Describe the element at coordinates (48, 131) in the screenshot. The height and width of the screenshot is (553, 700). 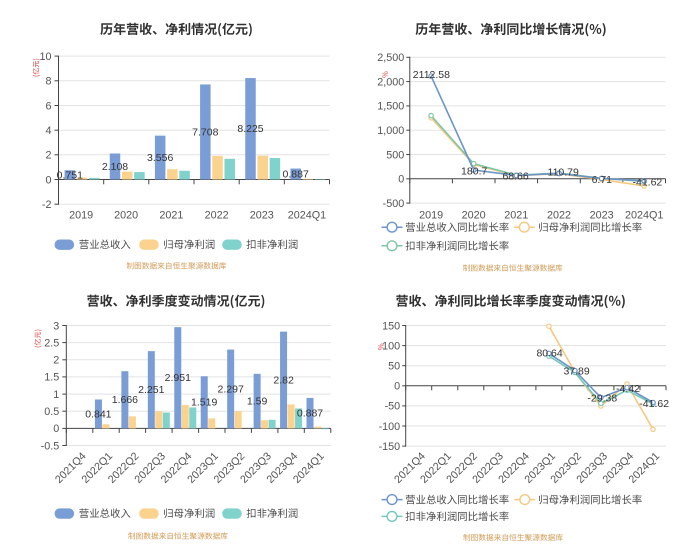
I see `svg-text: 4` at that location.